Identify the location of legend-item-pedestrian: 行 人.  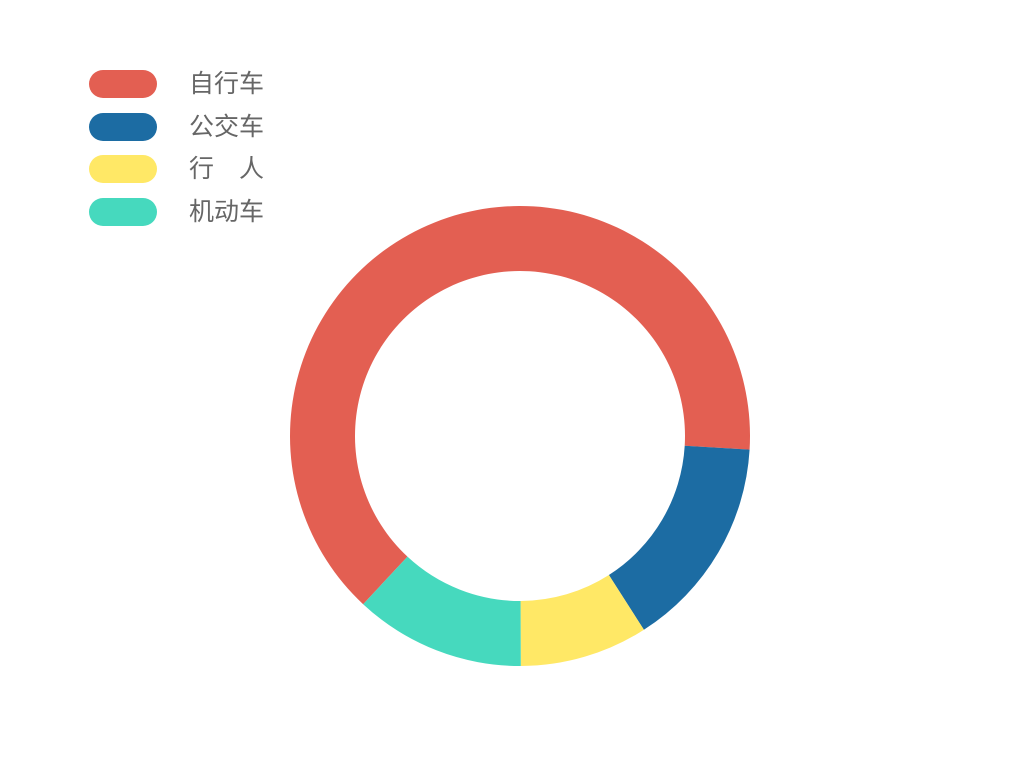
(176, 169).